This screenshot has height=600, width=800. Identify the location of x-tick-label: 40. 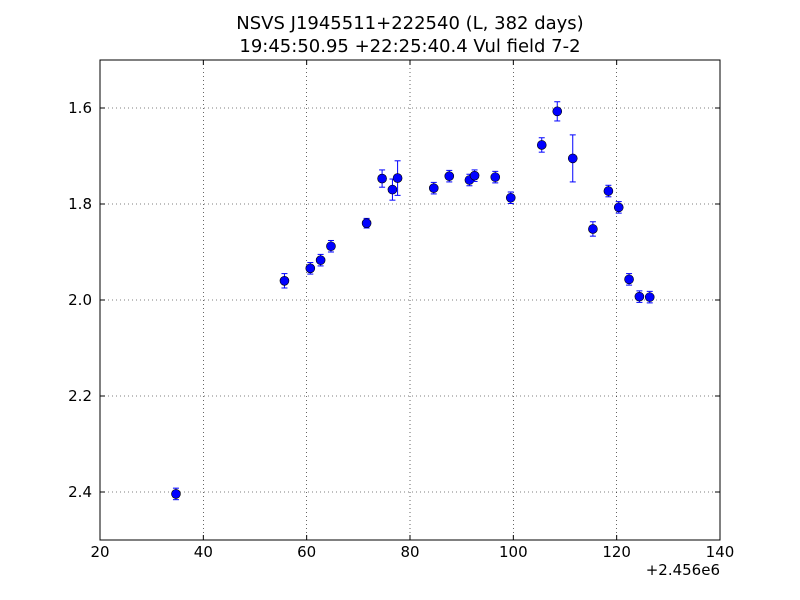
(203, 552).